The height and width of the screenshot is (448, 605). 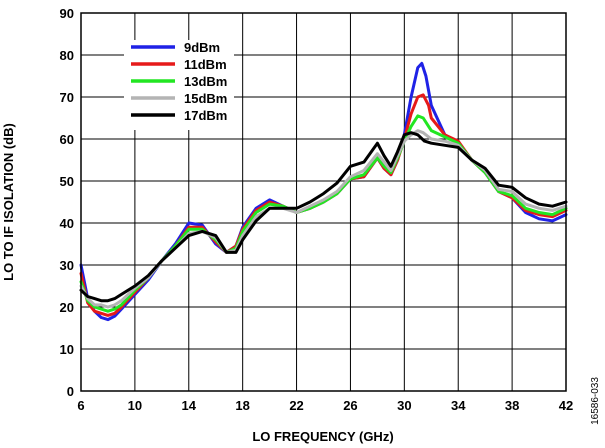 I want to click on x-tick-label: 10, so click(x=135, y=405).